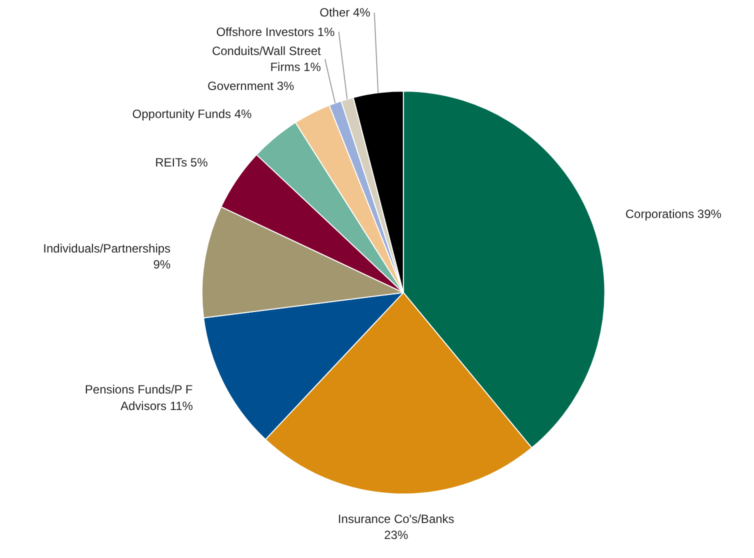  What do you see at coordinates (192, 114) in the screenshot?
I see `slice-label: Opportunity Funds 4%` at bounding box center [192, 114].